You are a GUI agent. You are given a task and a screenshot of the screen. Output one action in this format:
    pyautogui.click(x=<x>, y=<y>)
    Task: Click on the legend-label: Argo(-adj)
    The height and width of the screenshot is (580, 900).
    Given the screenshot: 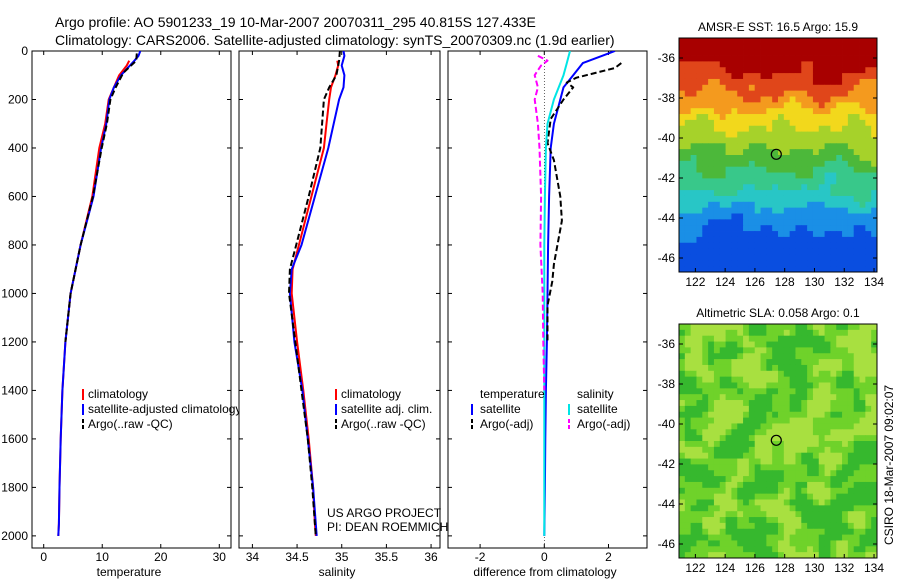 What is the action you would take?
    pyautogui.click(x=506, y=424)
    